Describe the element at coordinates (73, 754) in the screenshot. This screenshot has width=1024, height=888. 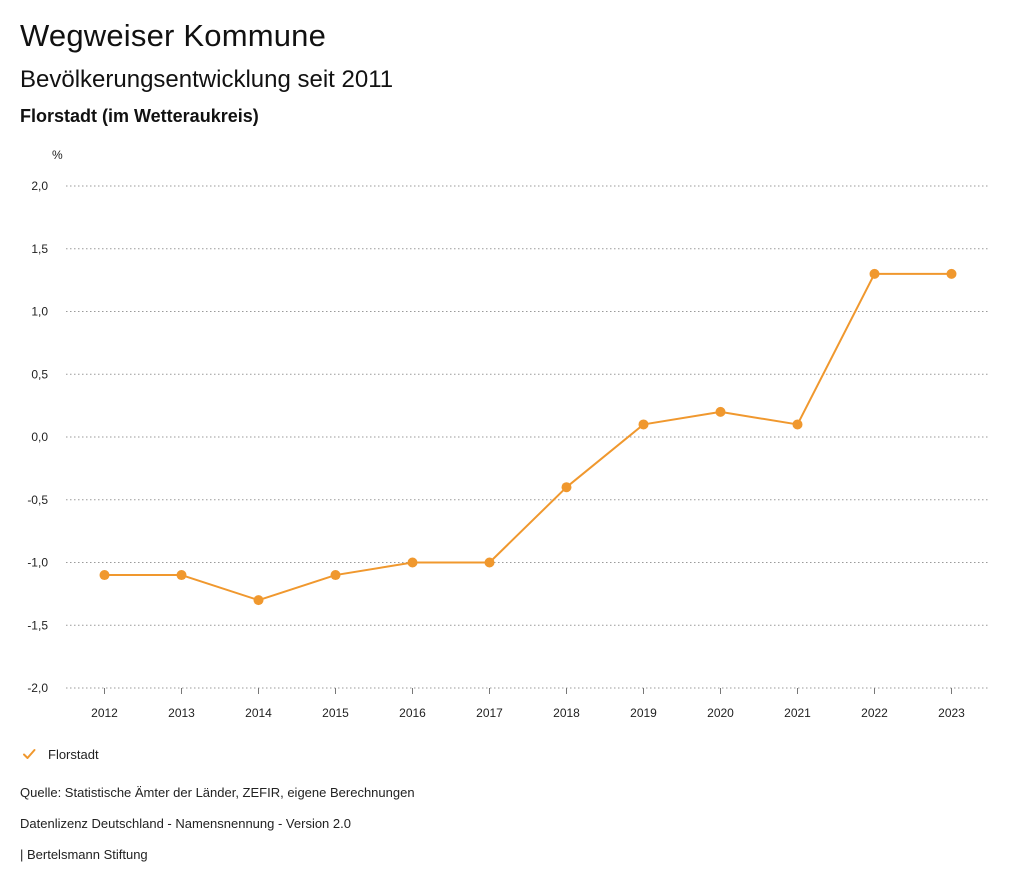
I see `legend-label: Florstadt` at that location.